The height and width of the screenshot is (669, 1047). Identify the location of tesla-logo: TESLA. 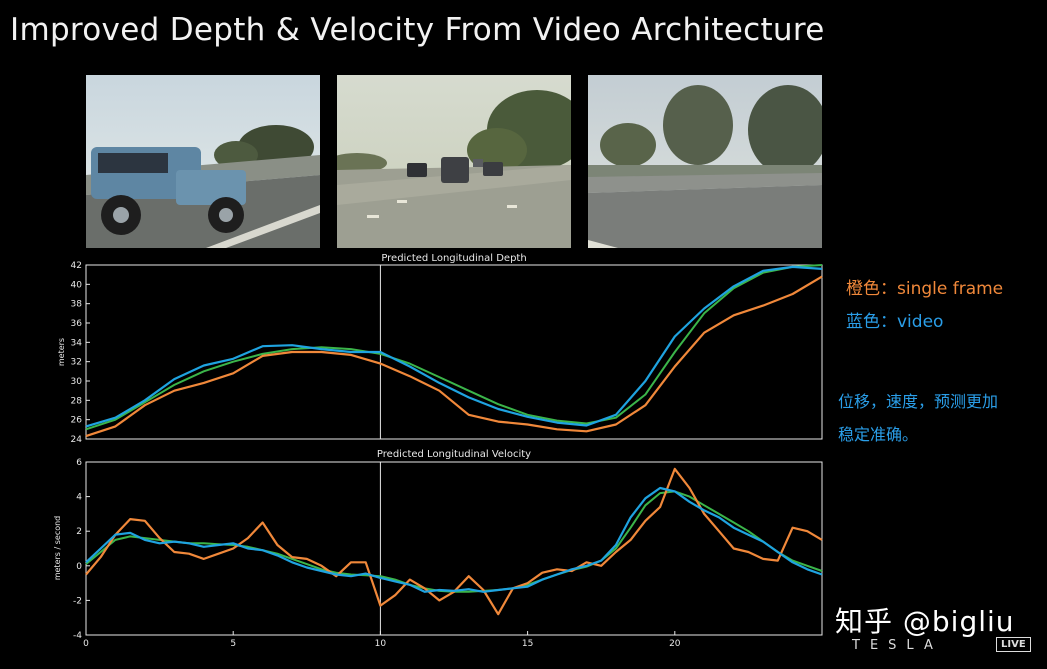
(897, 645).